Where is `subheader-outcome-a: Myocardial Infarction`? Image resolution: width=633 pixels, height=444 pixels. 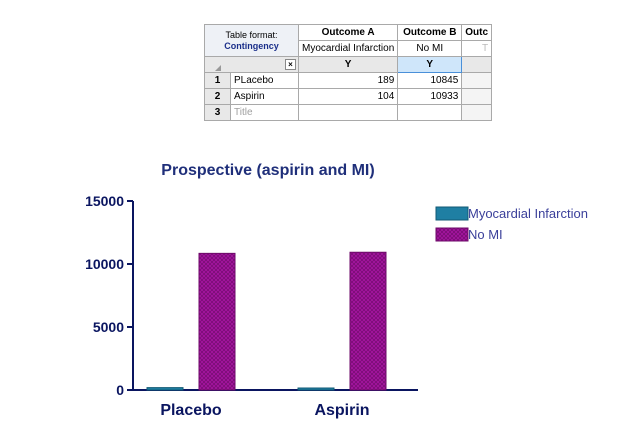 subheader-outcome-a: Myocardial Infarction is located at coordinates (348, 48).